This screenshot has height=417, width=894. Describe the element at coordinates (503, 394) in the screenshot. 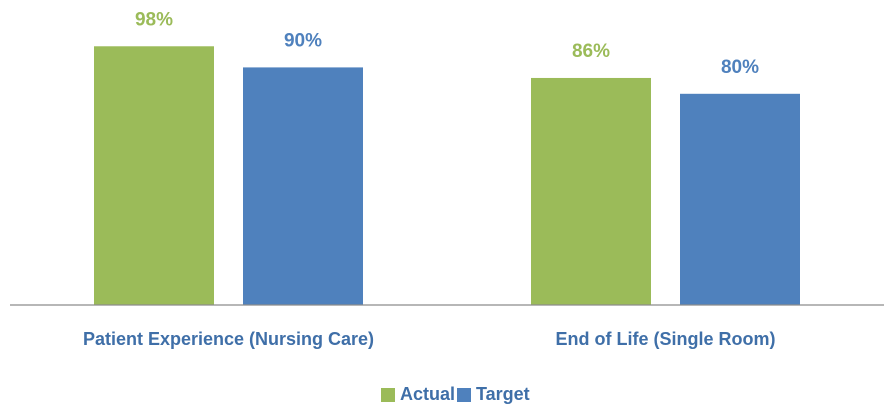

I see `legend-label: Target` at that location.